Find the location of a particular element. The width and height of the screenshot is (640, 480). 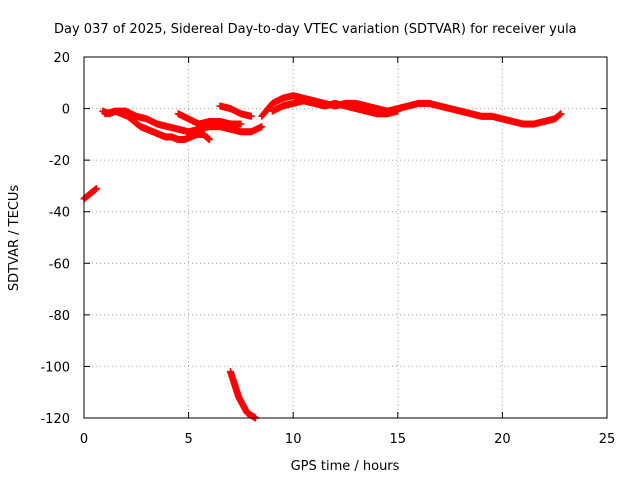

y-tick-label: -120 is located at coordinates (55, 419).